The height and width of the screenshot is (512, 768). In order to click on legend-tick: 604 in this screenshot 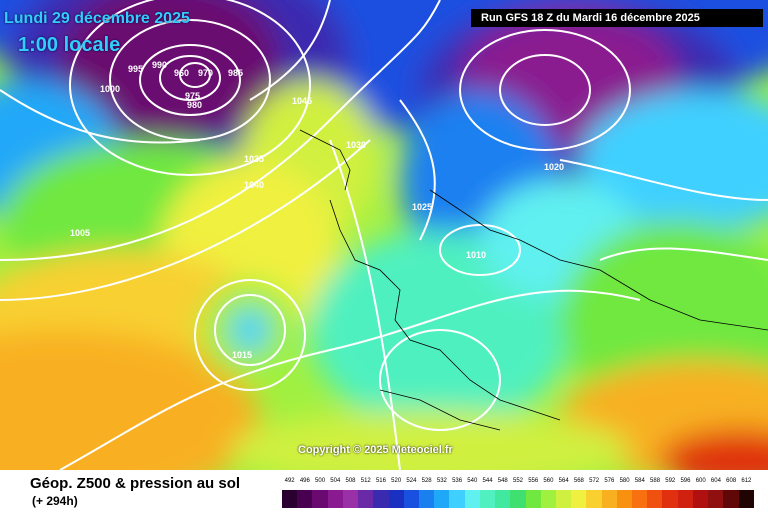, I will do `click(715, 481)`.